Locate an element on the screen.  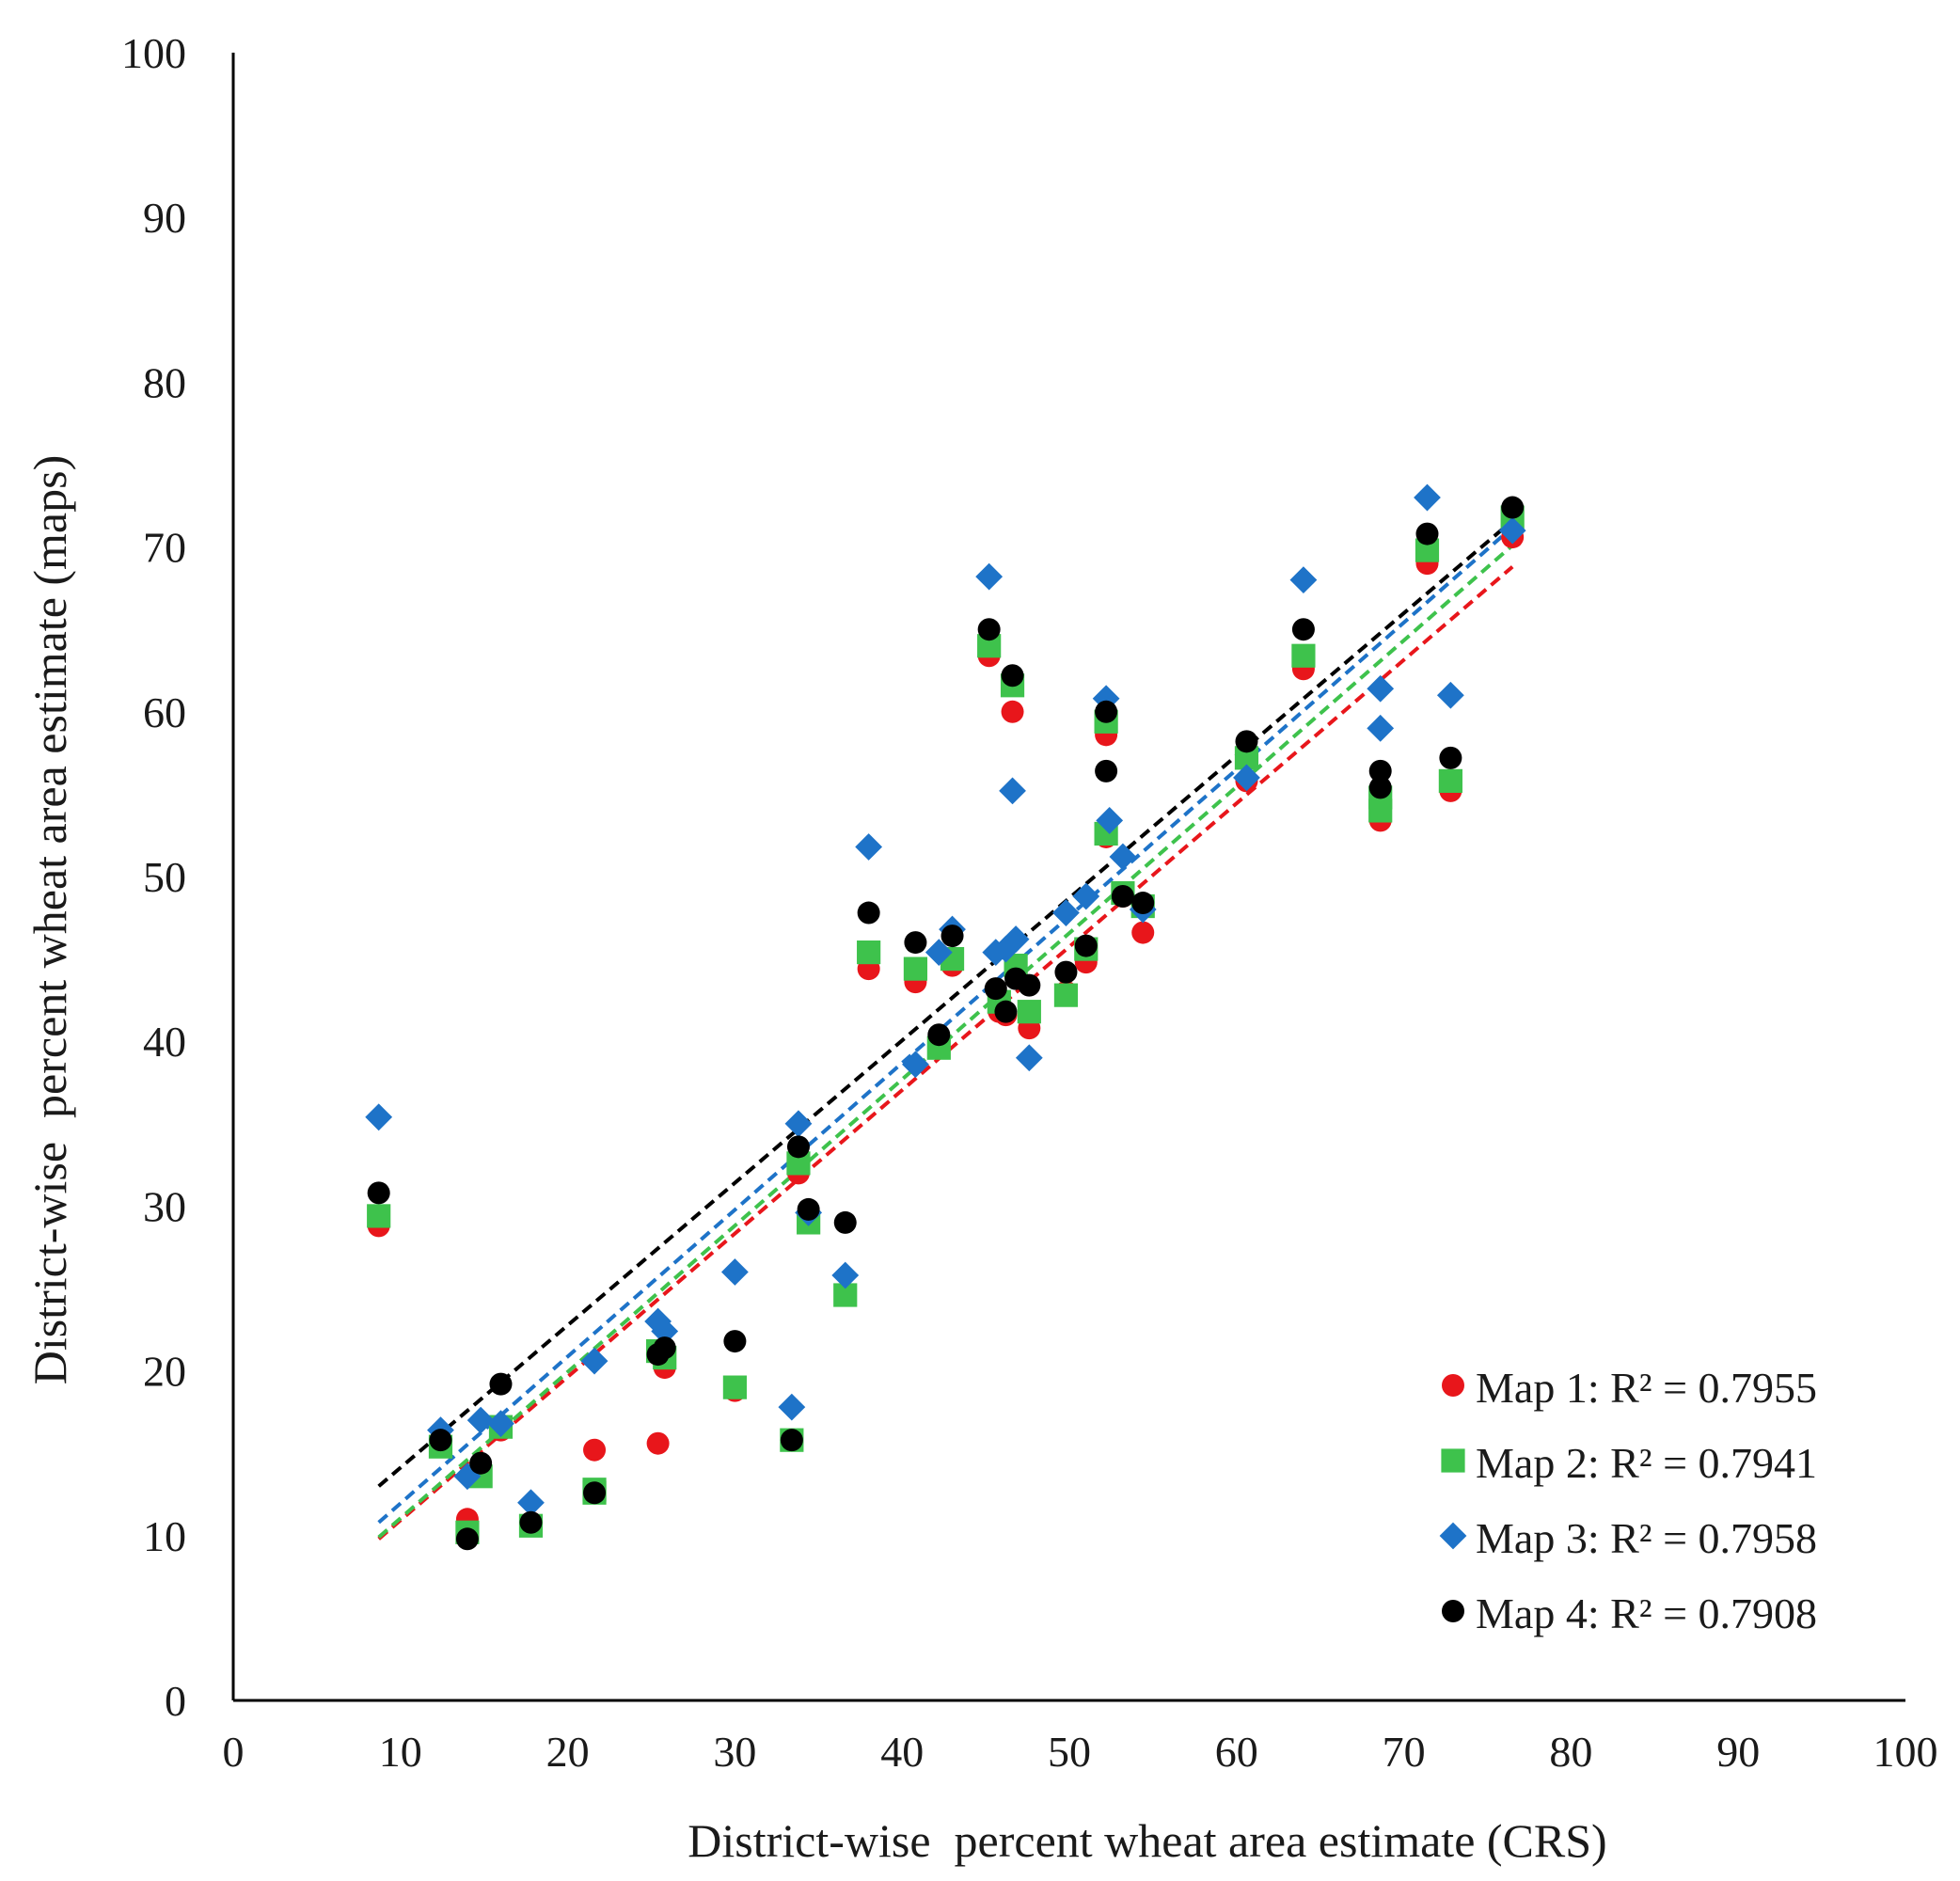
y-tick-label: 20 is located at coordinates (165, 1372).